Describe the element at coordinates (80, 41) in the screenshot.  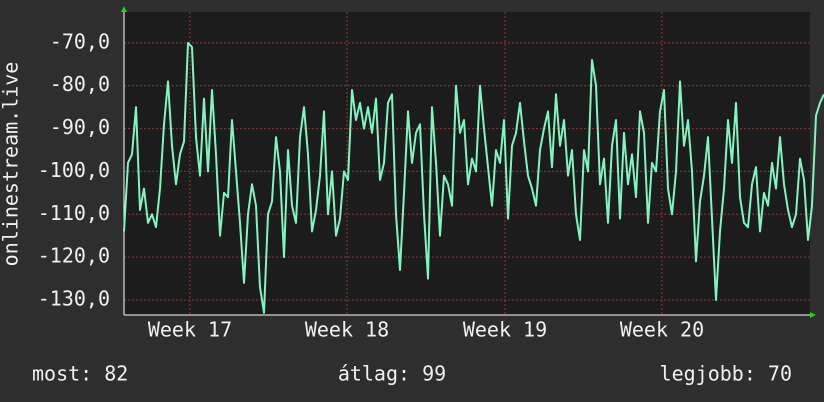
I see `y-tick-label: -70,0` at that location.